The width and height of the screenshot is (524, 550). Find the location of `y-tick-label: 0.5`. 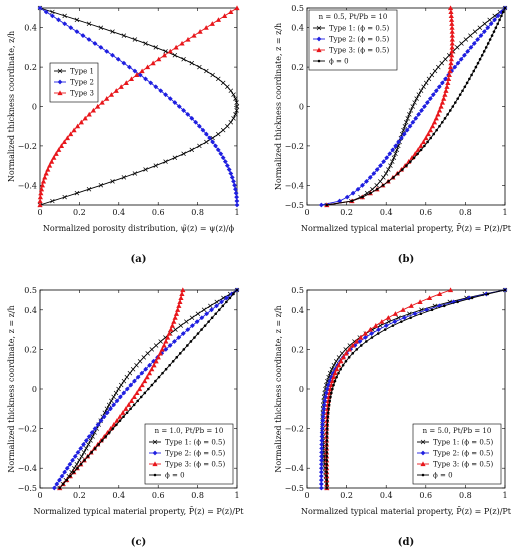

y-tick-label: 0.5 is located at coordinates (297, 290).